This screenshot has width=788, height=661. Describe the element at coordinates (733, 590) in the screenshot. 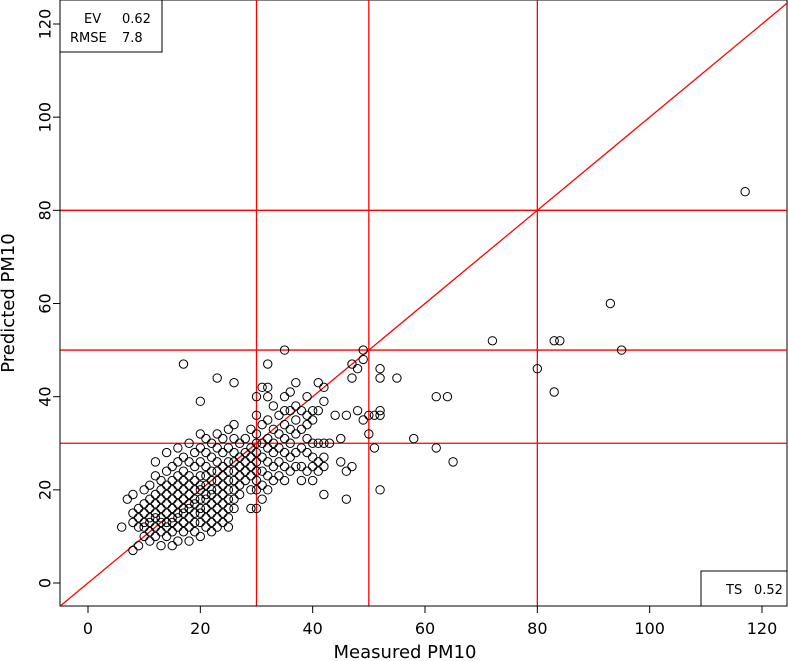

I see `ts-label: TS` at that location.